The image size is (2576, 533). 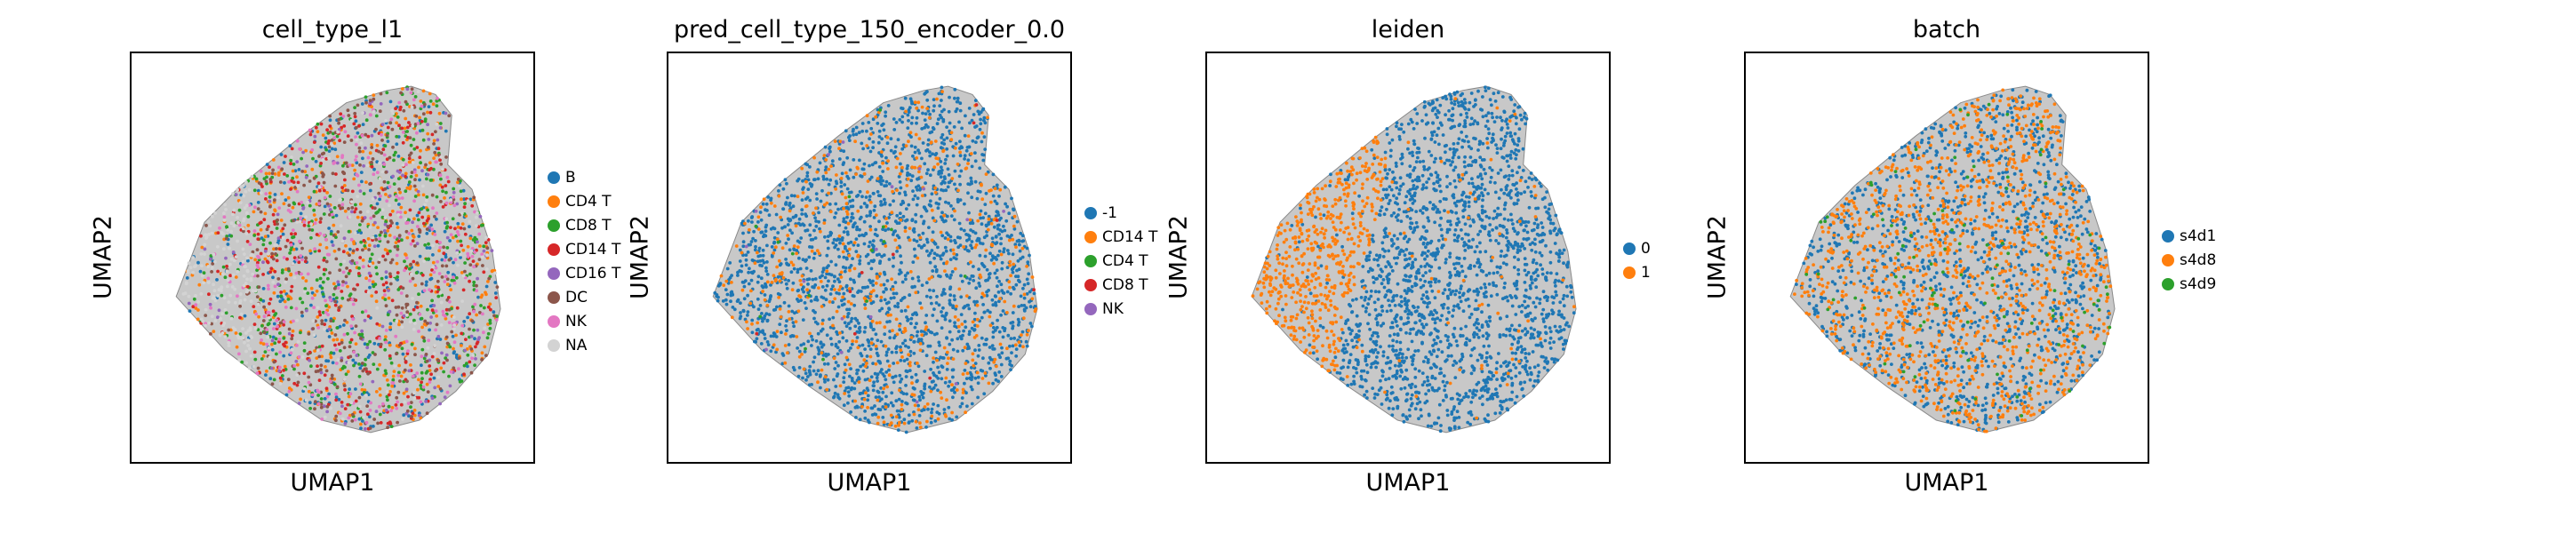 What do you see at coordinates (869, 258) in the screenshot?
I see `plot-area` at bounding box center [869, 258].